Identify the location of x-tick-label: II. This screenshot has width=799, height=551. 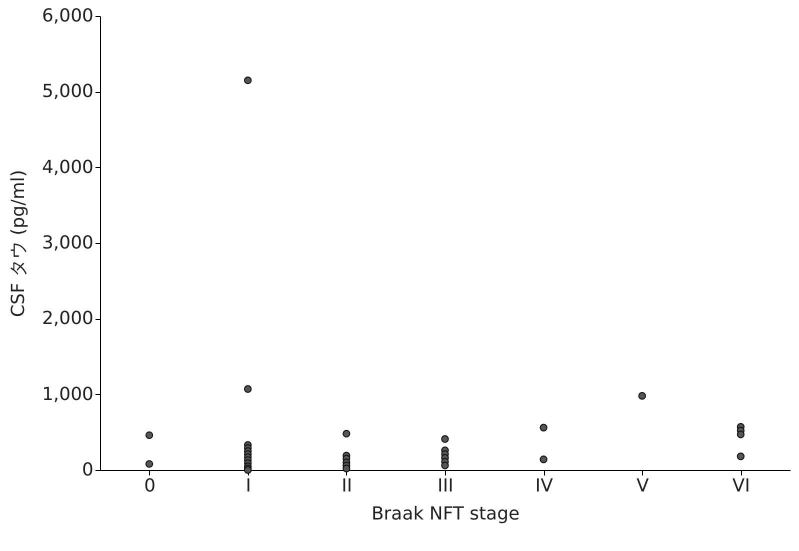
(347, 486).